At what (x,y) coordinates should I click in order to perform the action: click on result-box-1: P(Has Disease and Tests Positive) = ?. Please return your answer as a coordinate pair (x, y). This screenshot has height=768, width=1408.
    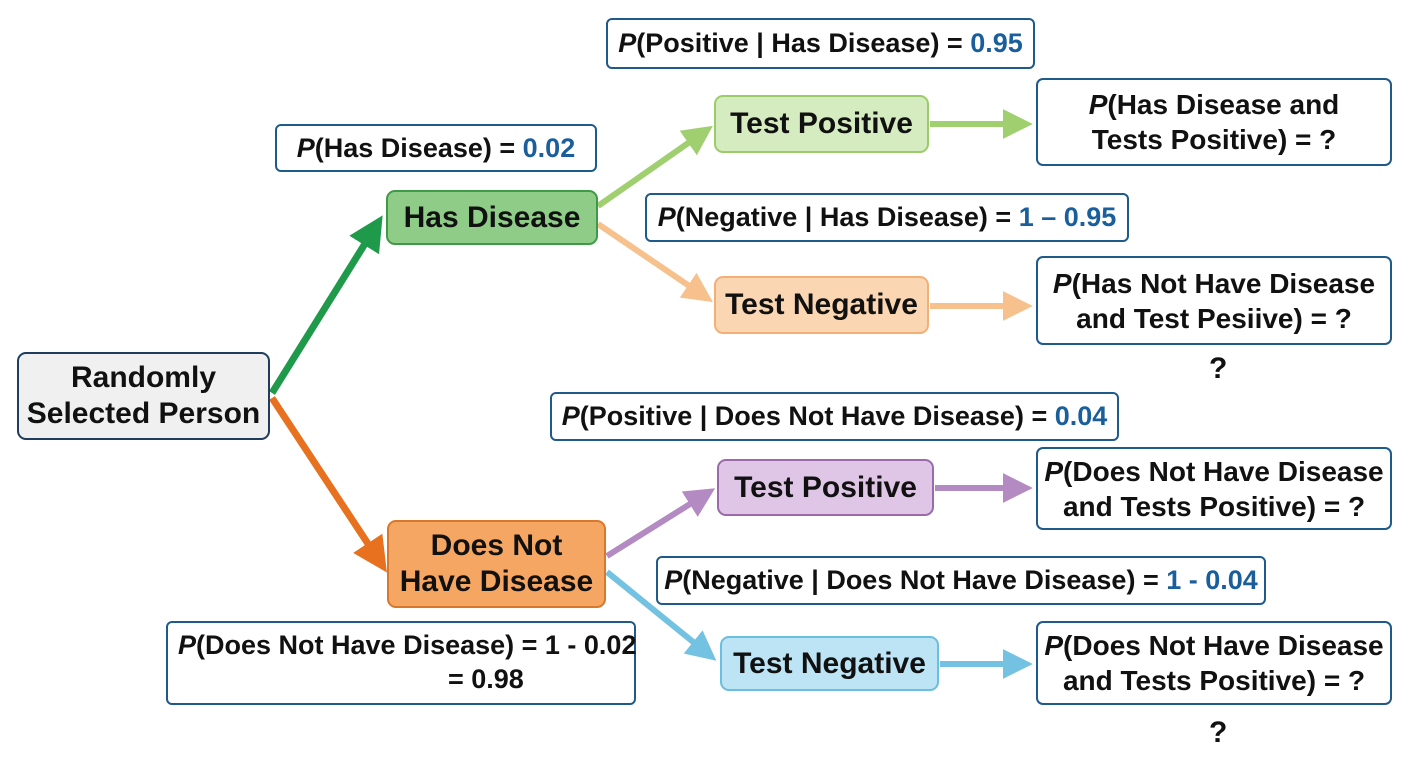
    Looking at the image, I should click on (1214, 122).